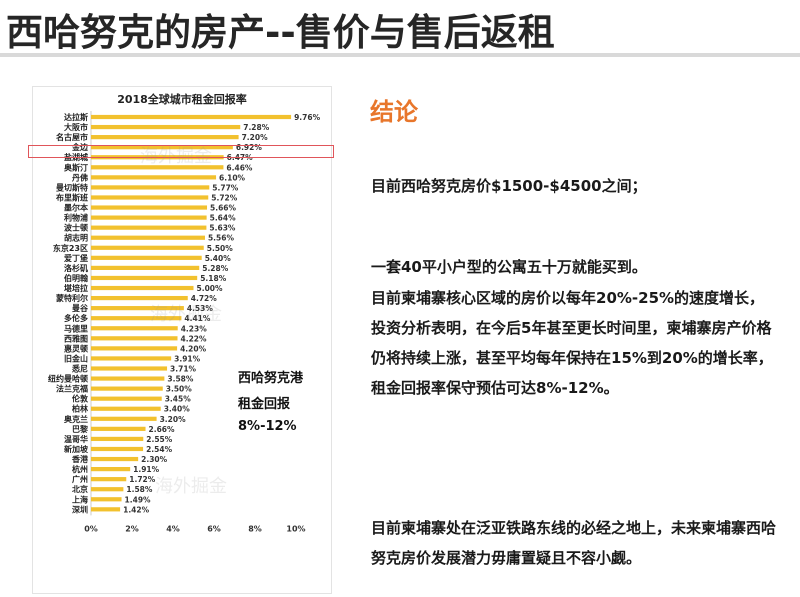 This screenshot has height=597, width=800. Describe the element at coordinates (249, 147) in the screenshot. I see `value-label: 6.92%` at that location.